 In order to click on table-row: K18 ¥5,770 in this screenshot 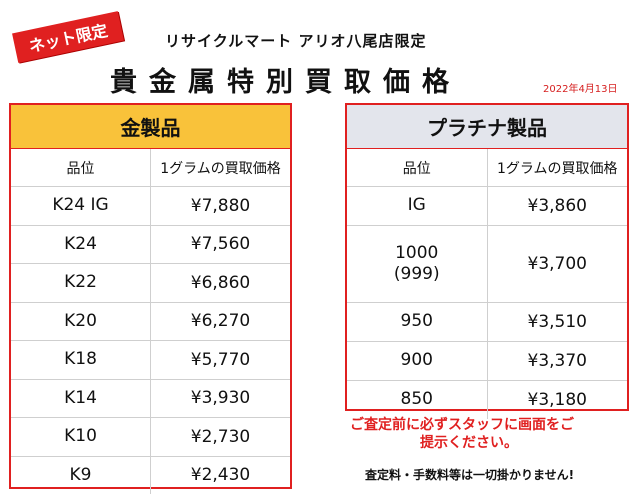, I will do `click(150, 359)`.